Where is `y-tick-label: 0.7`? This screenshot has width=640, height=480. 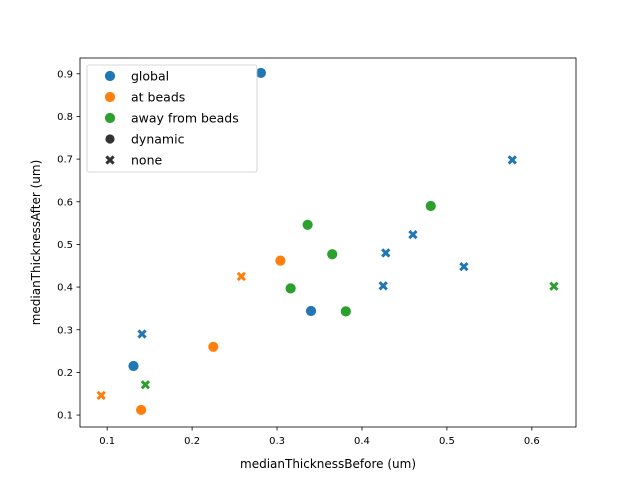 y-tick-label: 0.7 is located at coordinates (65, 160).